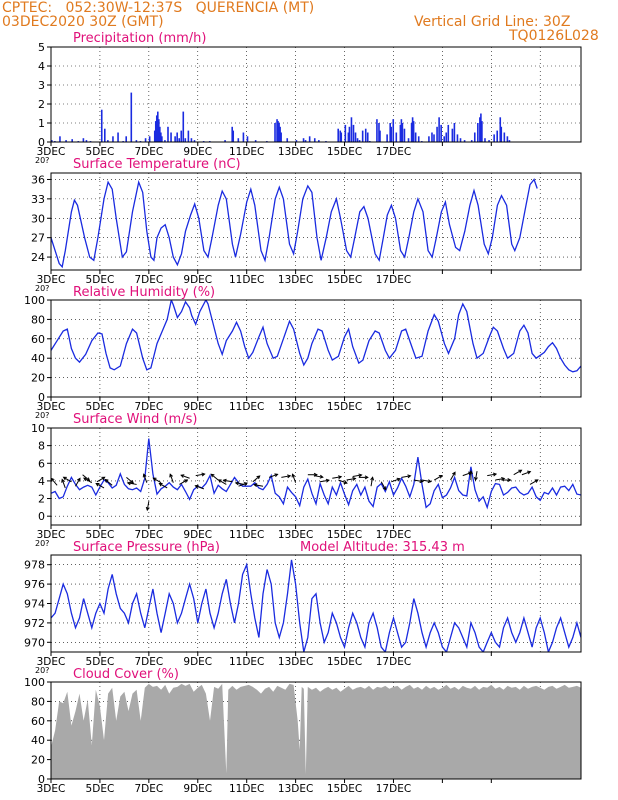 Image resolution: width=618 pixels, height=800 pixels. I want to click on series-line, so click(316, 605).